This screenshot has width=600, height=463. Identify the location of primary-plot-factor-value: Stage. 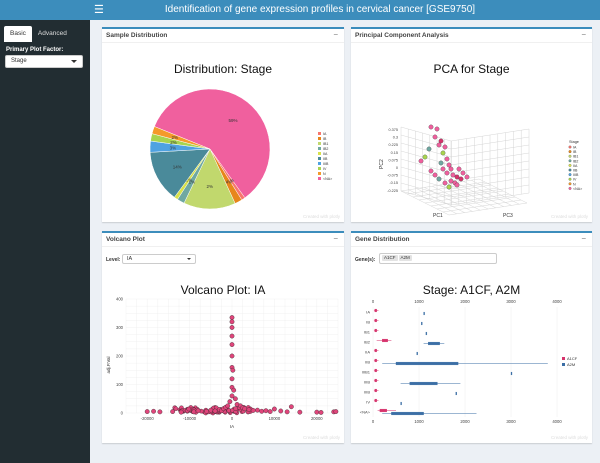
(19, 61).